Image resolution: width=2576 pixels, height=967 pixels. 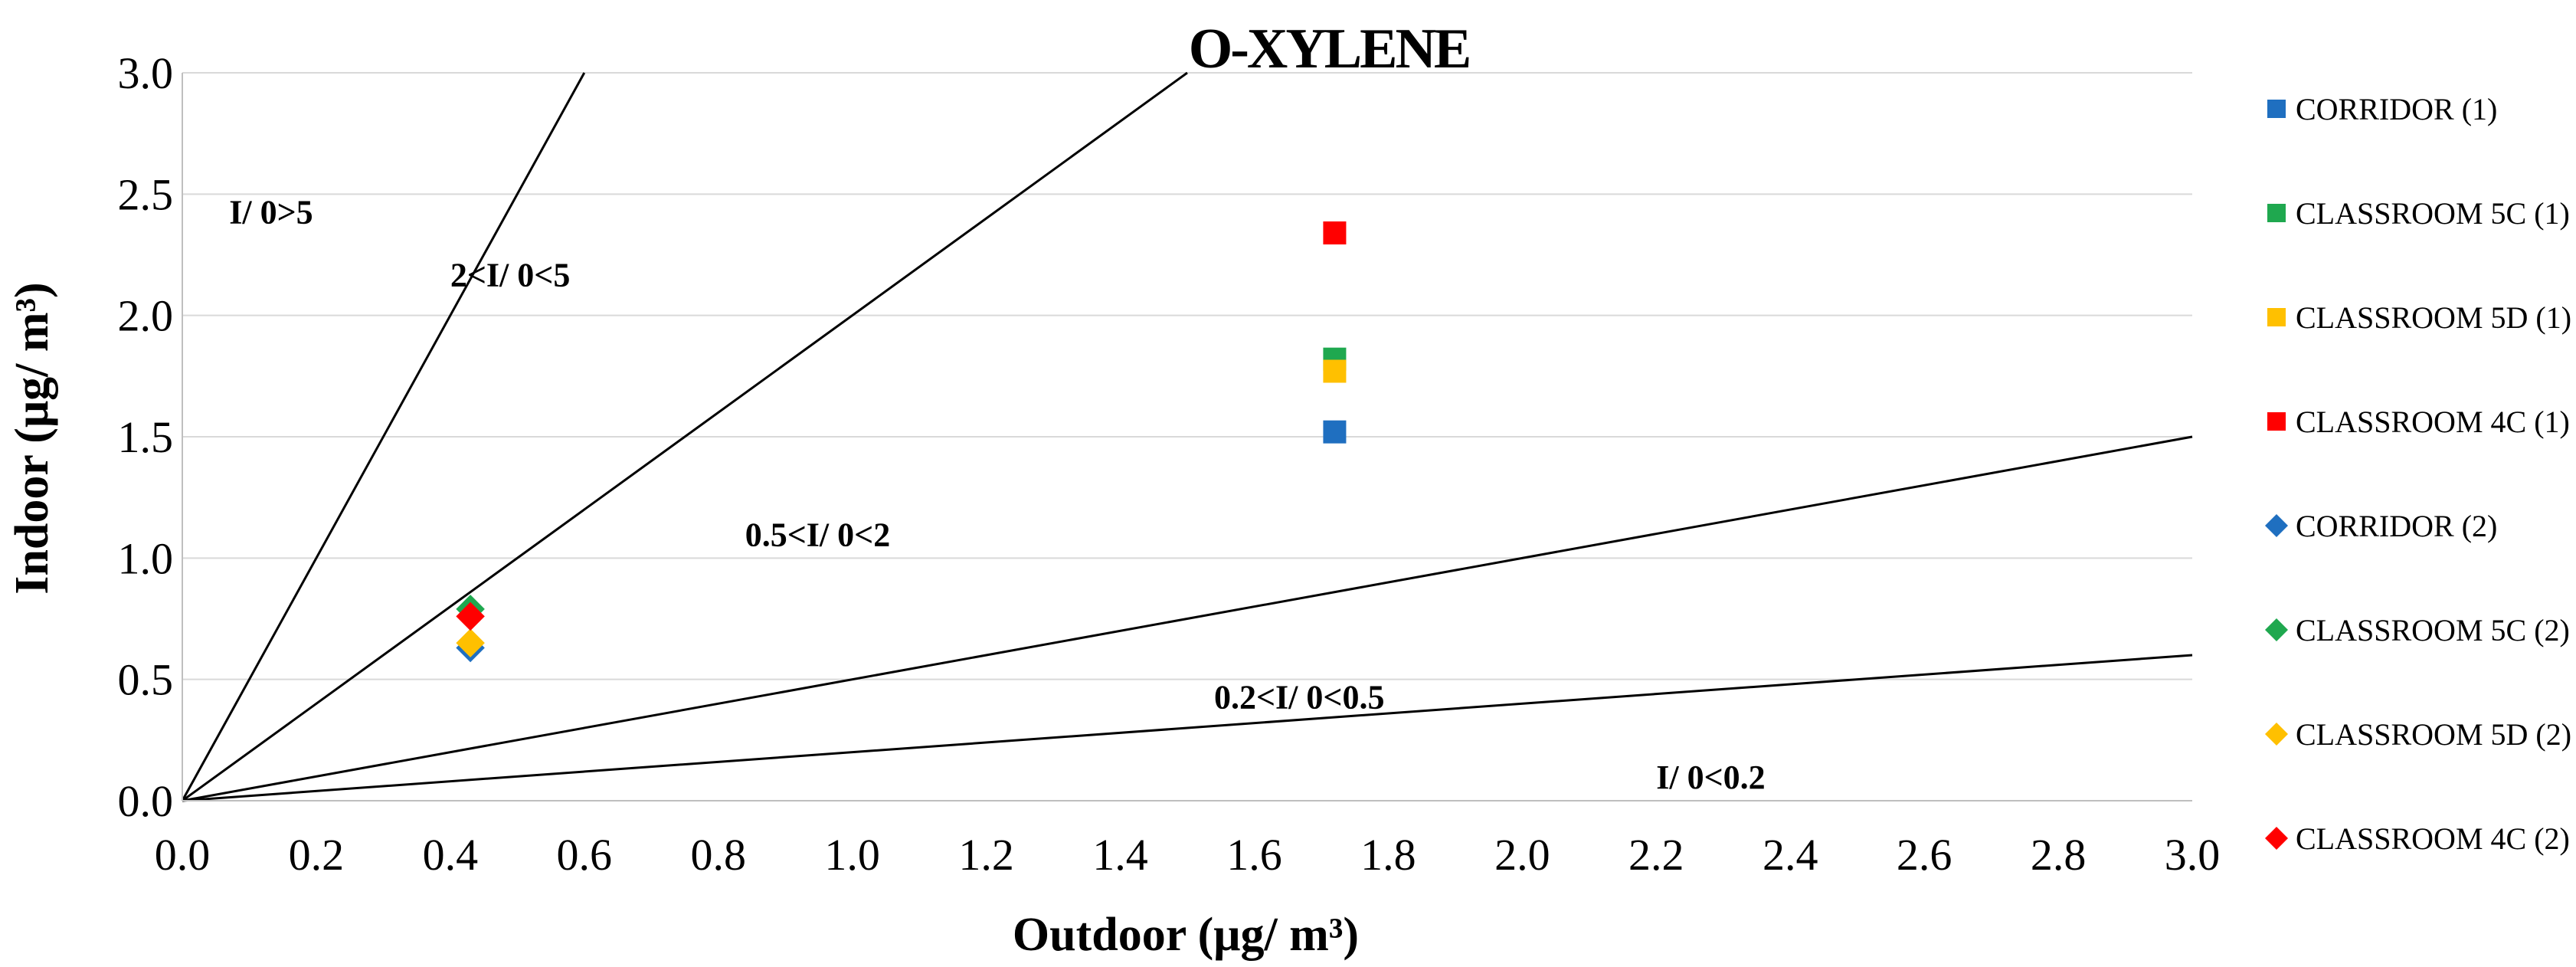 What do you see at coordinates (1656, 855) in the screenshot?
I see `x-tick-label: 2.2` at bounding box center [1656, 855].